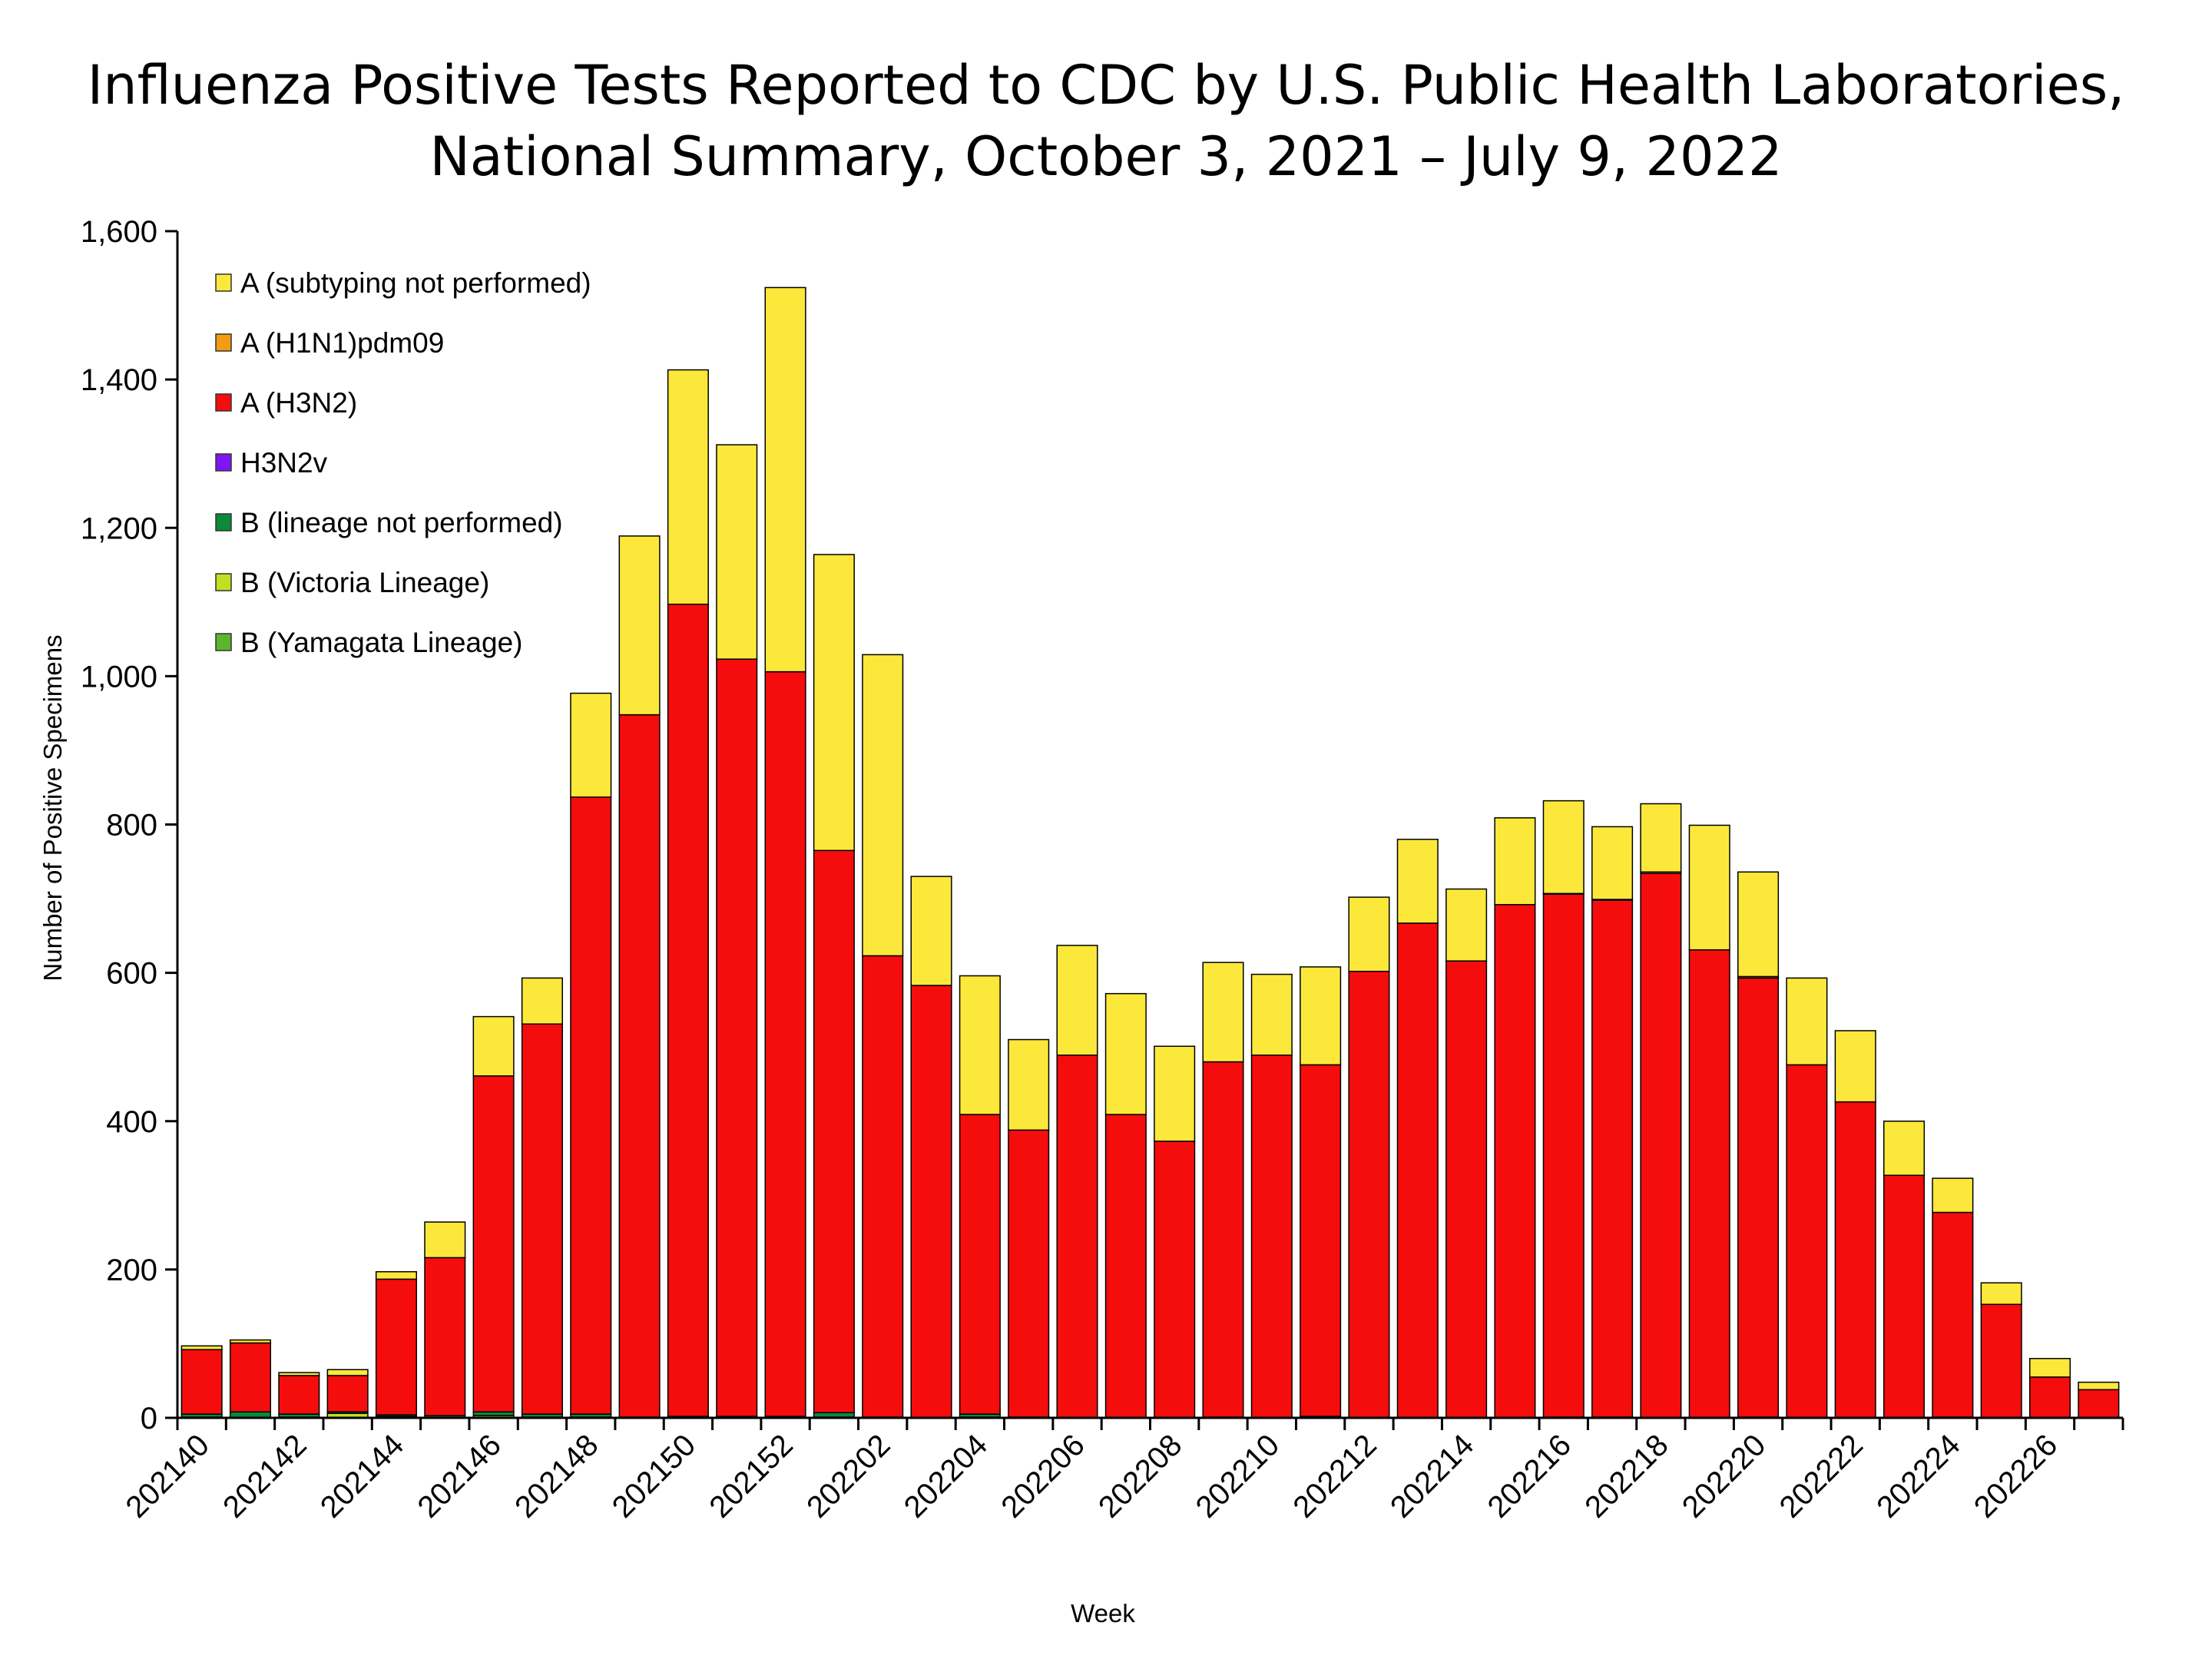  I want to click on x-axis-label: Week, so click(1103, 1613).